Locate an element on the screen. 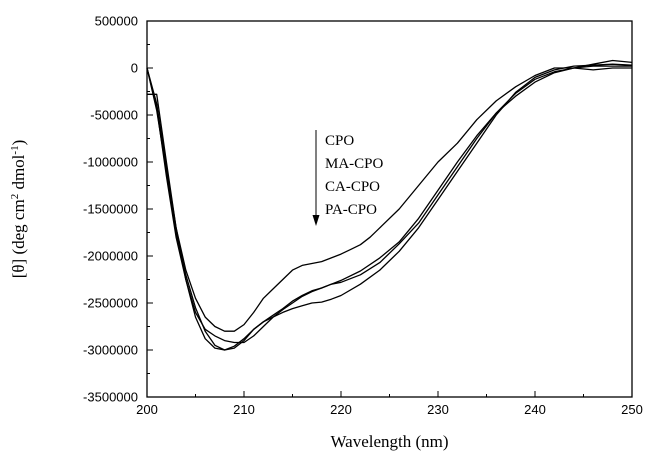 Image resolution: width=645 pixels, height=452 pixels. x-tick-label: 240 is located at coordinates (535, 409).